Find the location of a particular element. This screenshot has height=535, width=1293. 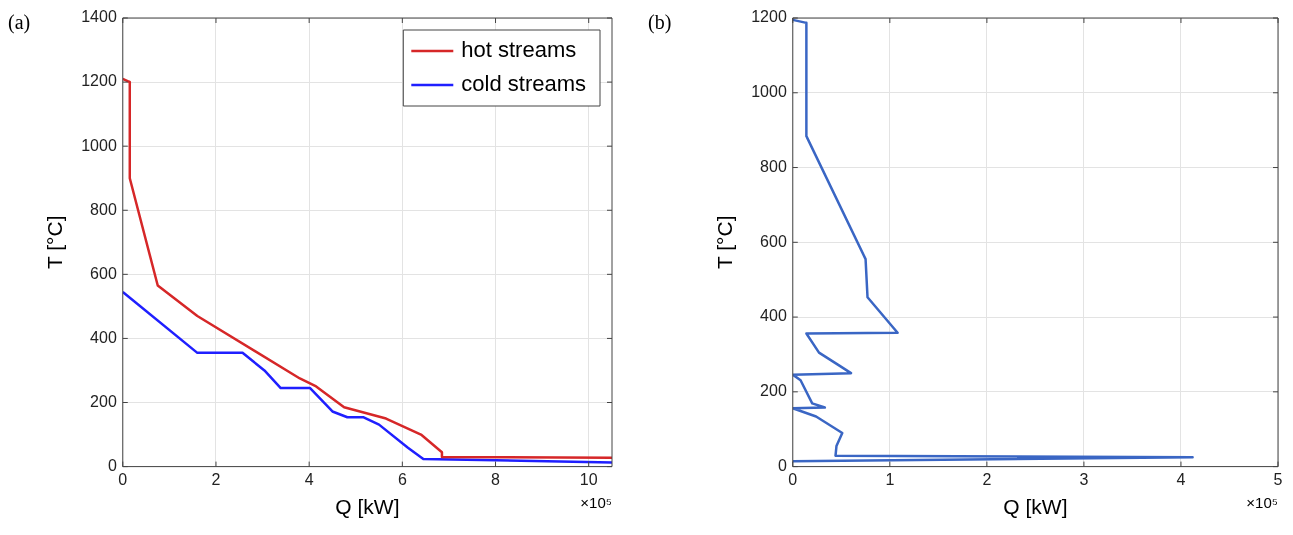

x-tick-label: 5 is located at coordinates (1278, 479).